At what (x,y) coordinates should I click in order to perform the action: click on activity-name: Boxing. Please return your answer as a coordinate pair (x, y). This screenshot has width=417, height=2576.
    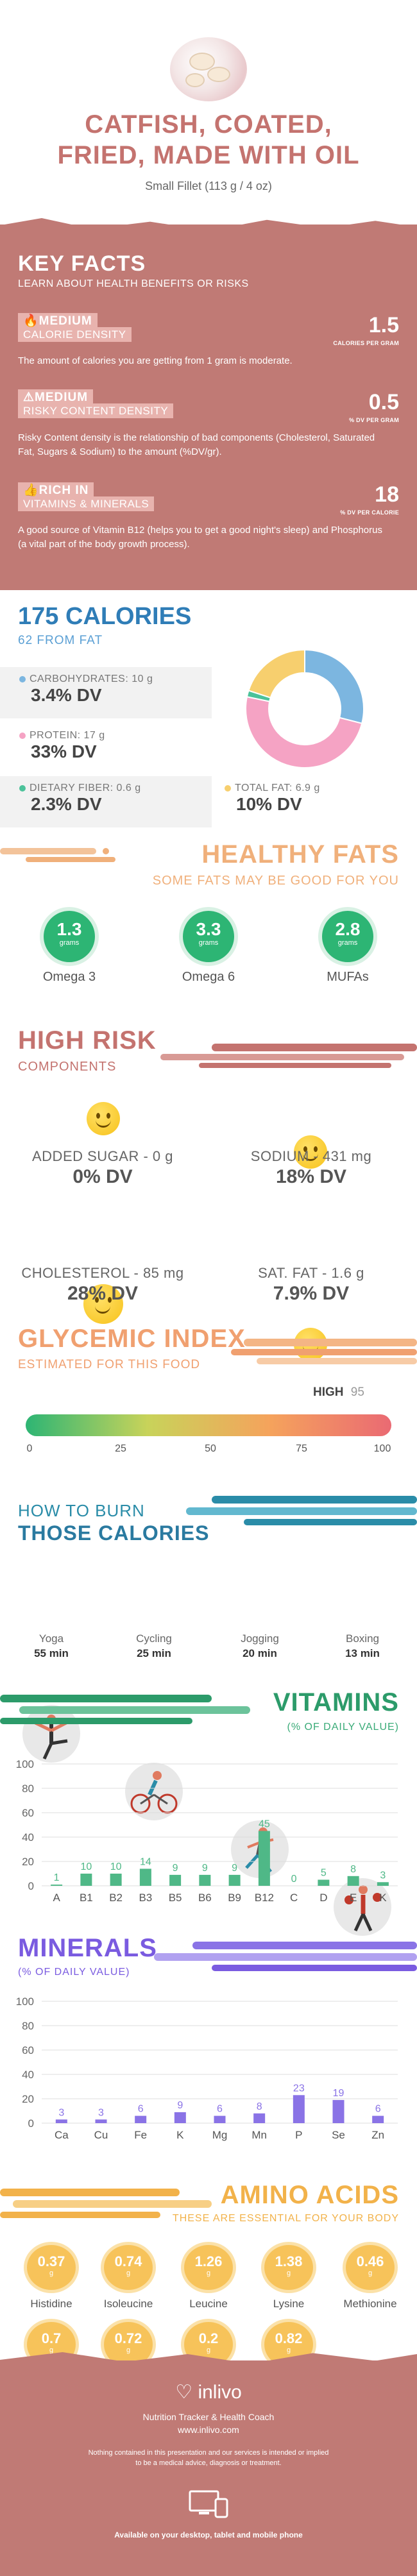
    Looking at the image, I should click on (362, 1638).